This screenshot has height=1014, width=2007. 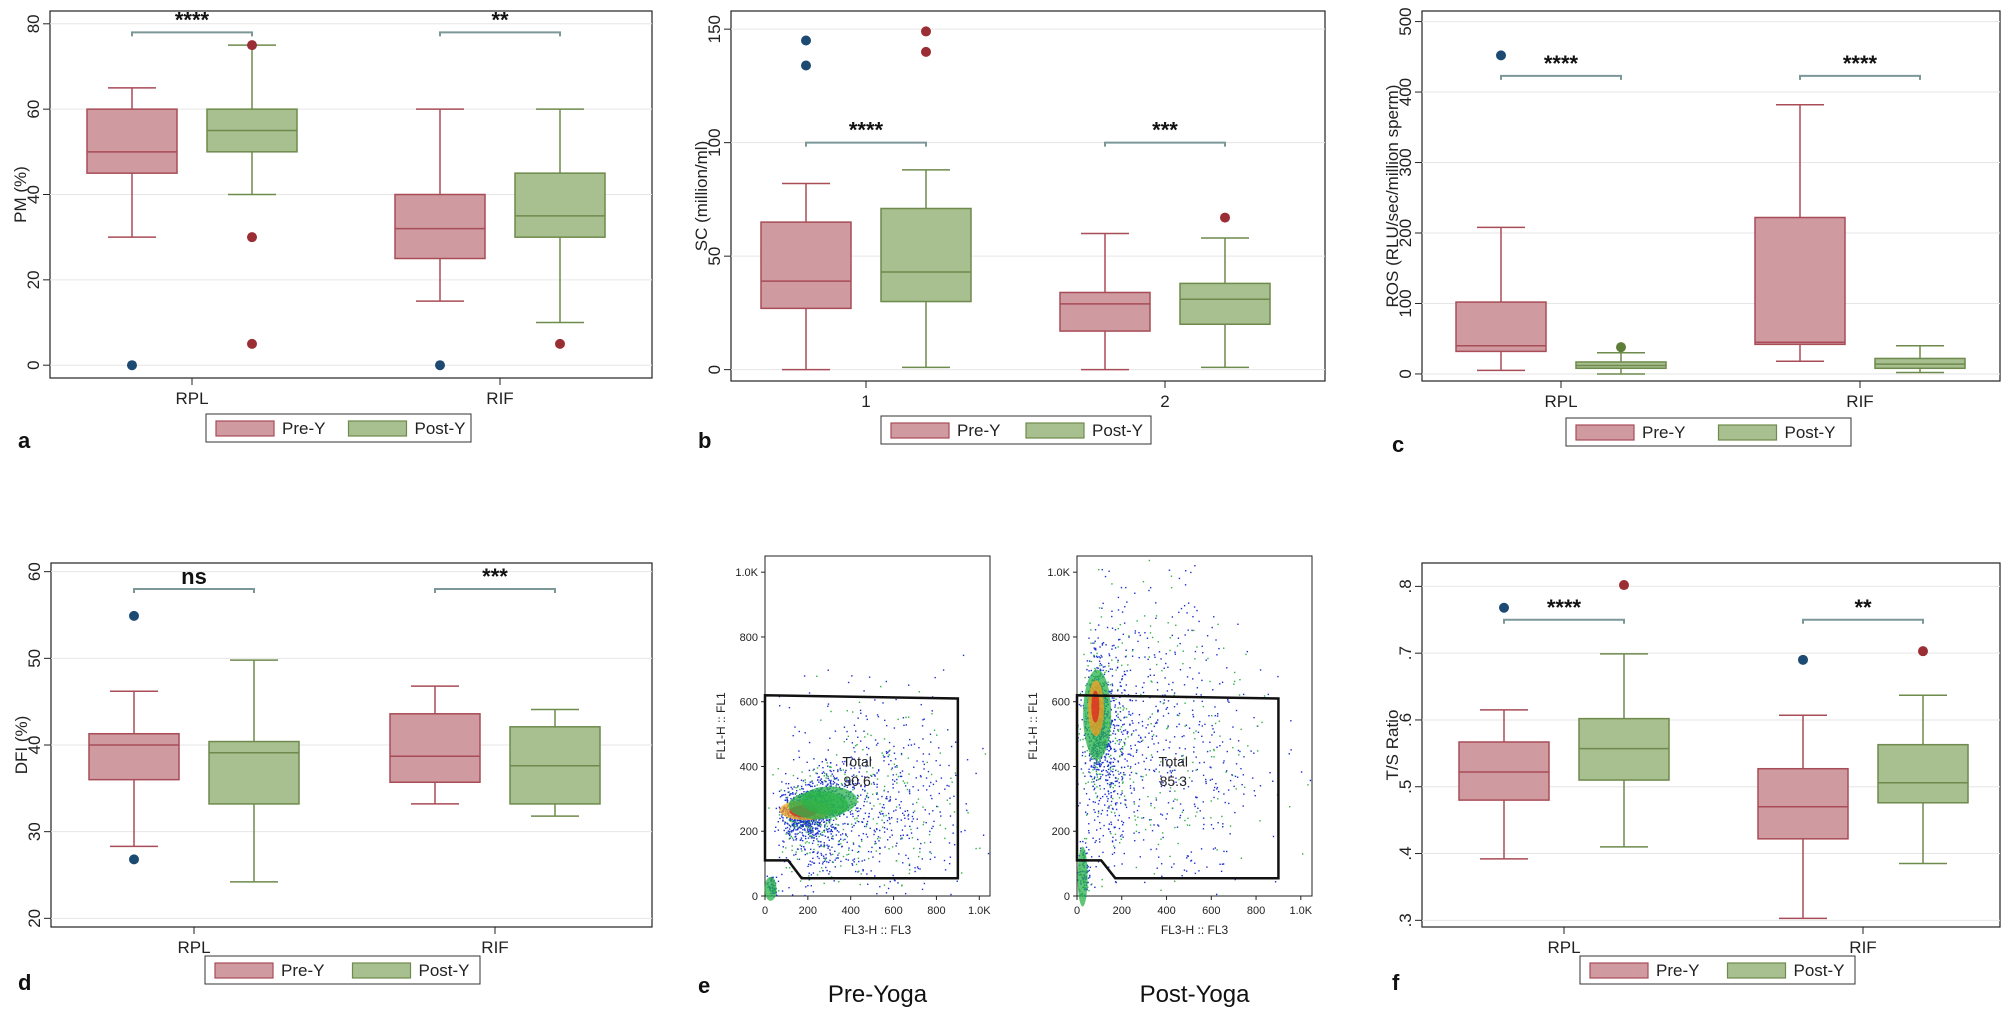 I want to click on y-tick-label: 40, so click(x=34, y=745).